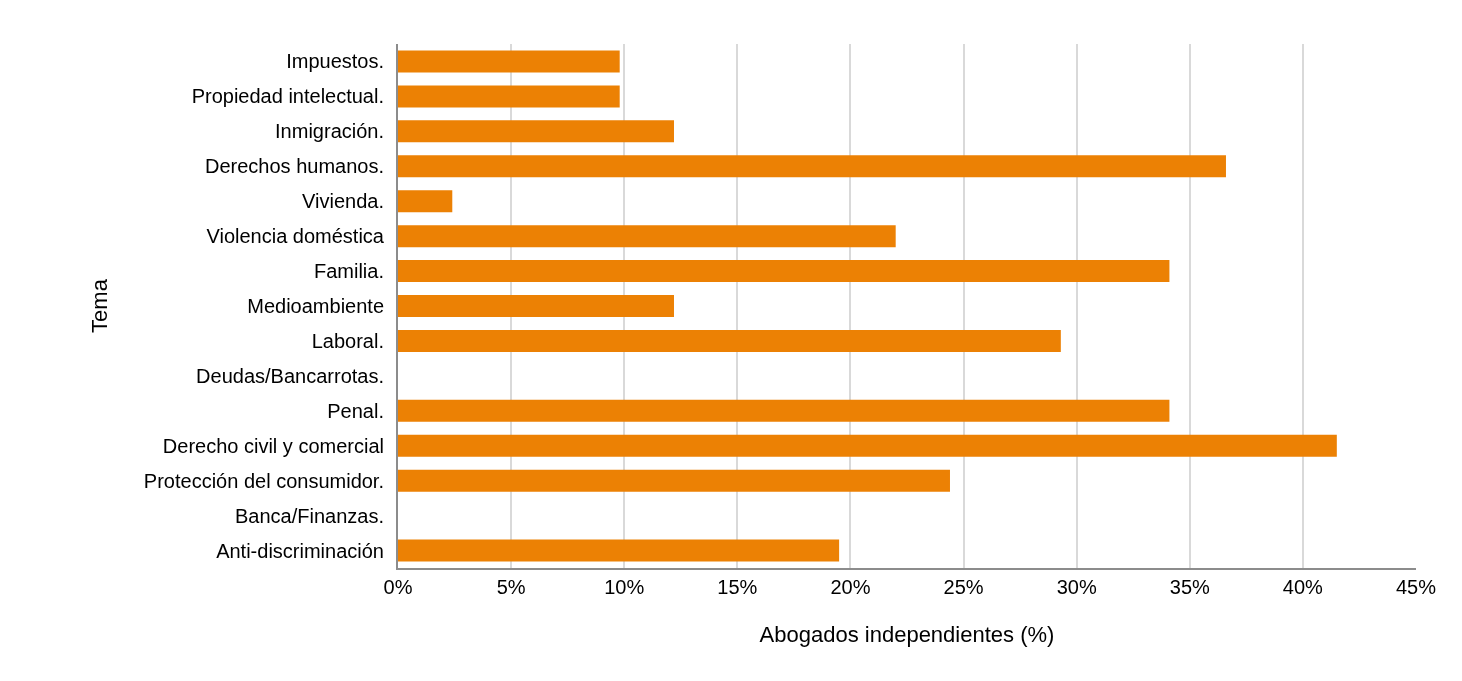 The height and width of the screenshot is (681, 1462). I want to click on y-tick-label: Familia., so click(348, 271).